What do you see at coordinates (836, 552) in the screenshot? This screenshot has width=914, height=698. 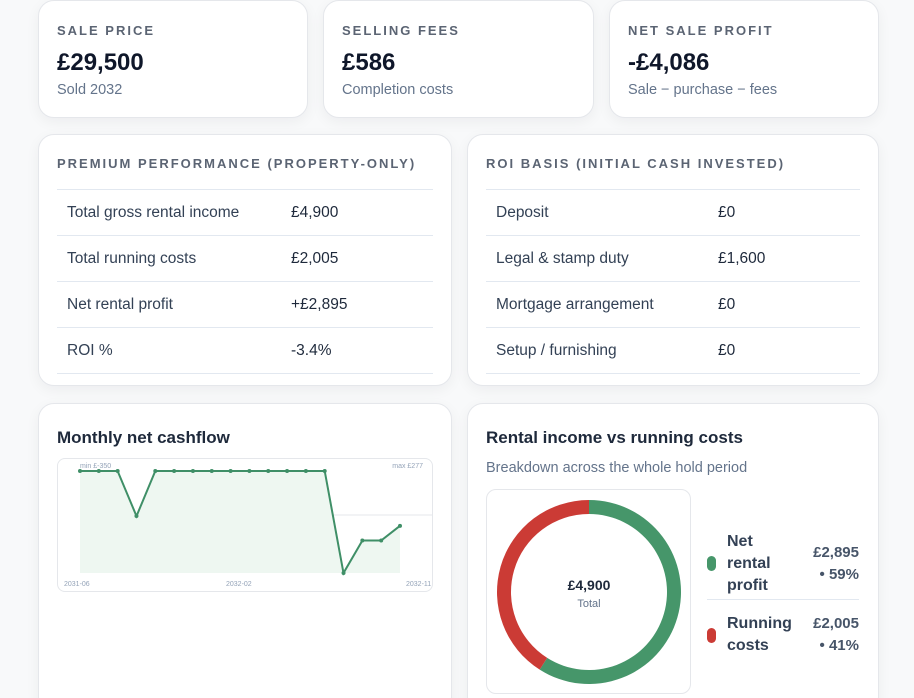 I see `legend-value: £2,895` at bounding box center [836, 552].